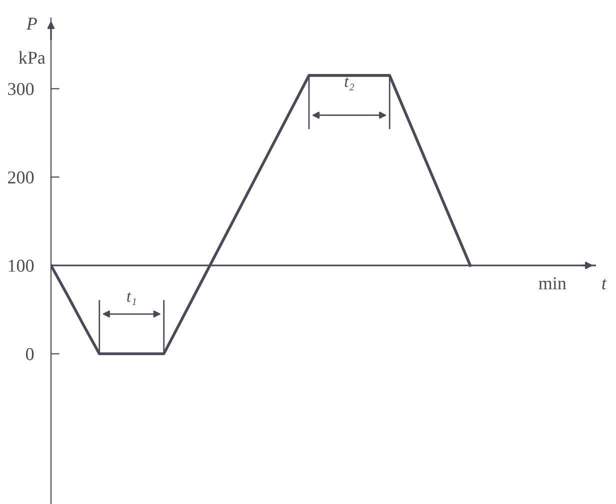  What do you see at coordinates (131, 298) in the screenshot?
I see `annotation: t₁` at bounding box center [131, 298].